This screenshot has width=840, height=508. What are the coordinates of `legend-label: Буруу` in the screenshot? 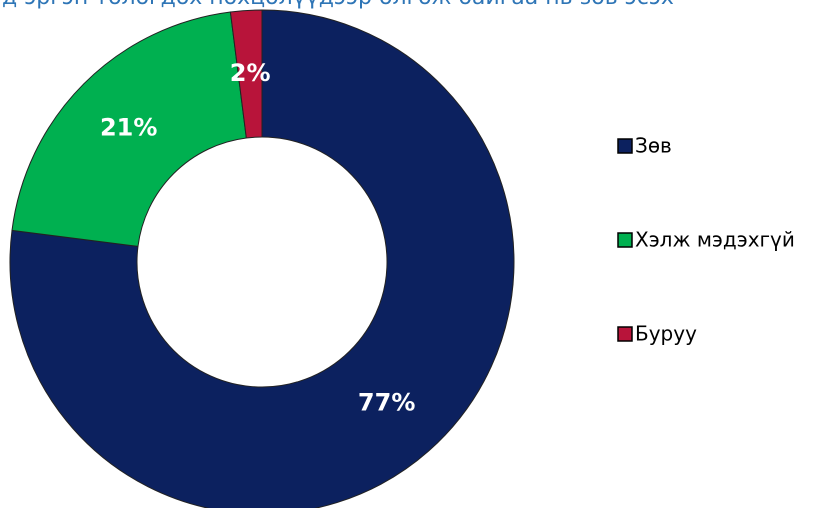 It's located at (666, 334).